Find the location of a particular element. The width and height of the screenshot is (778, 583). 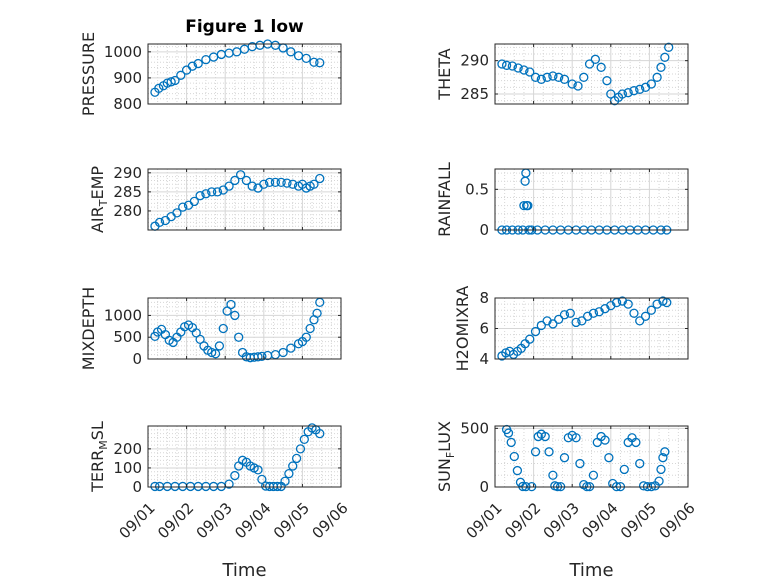

y-axis-label: SUNFLUX is located at coordinates (446, 456).